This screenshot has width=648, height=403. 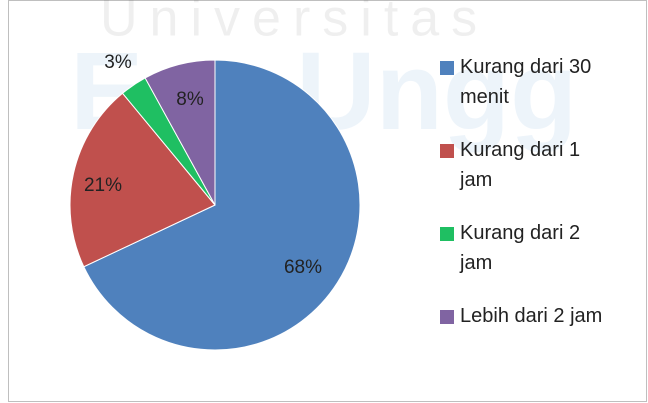 I want to click on data-label: 8%, so click(x=190, y=99).